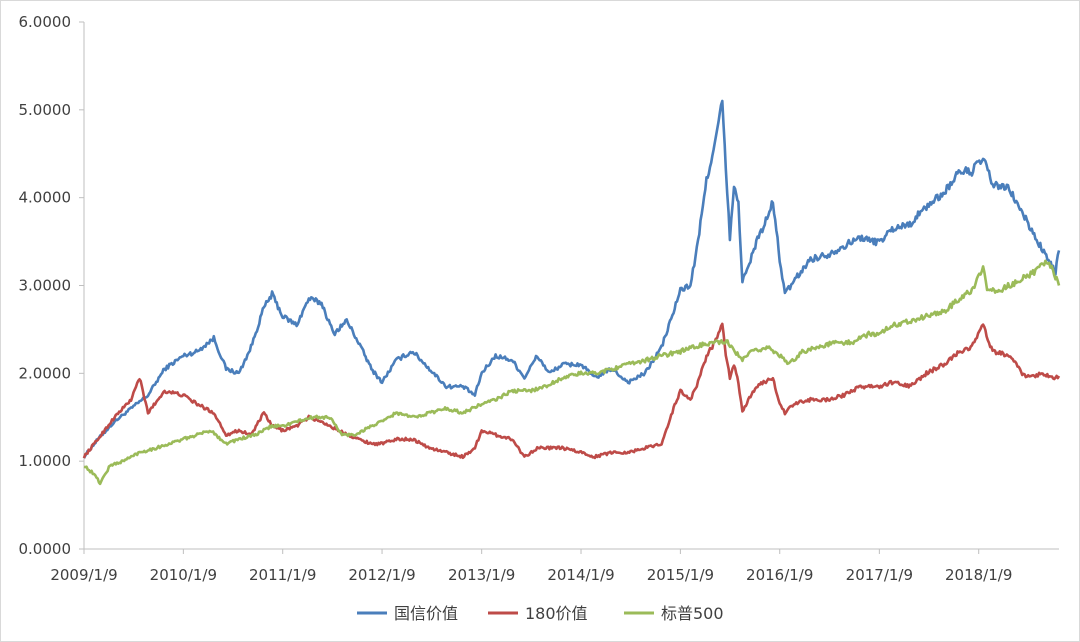 This screenshot has width=1080, height=642. Describe the element at coordinates (45, 373) in the screenshot. I see `y-tick-label: 2.0000` at that location.